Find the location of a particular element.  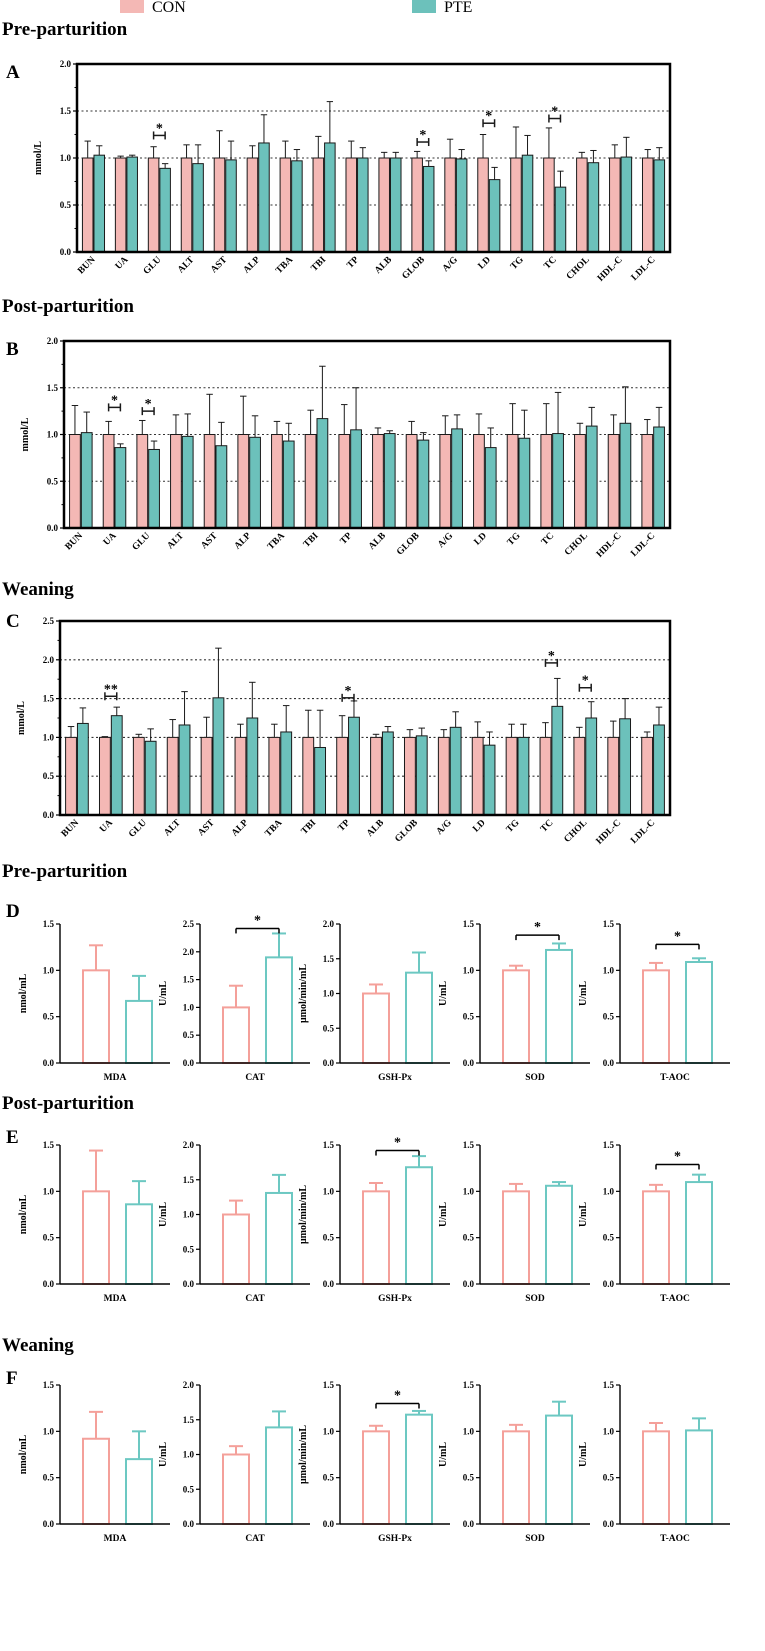

bar-pte-bun is located at coordinates (99, 203).